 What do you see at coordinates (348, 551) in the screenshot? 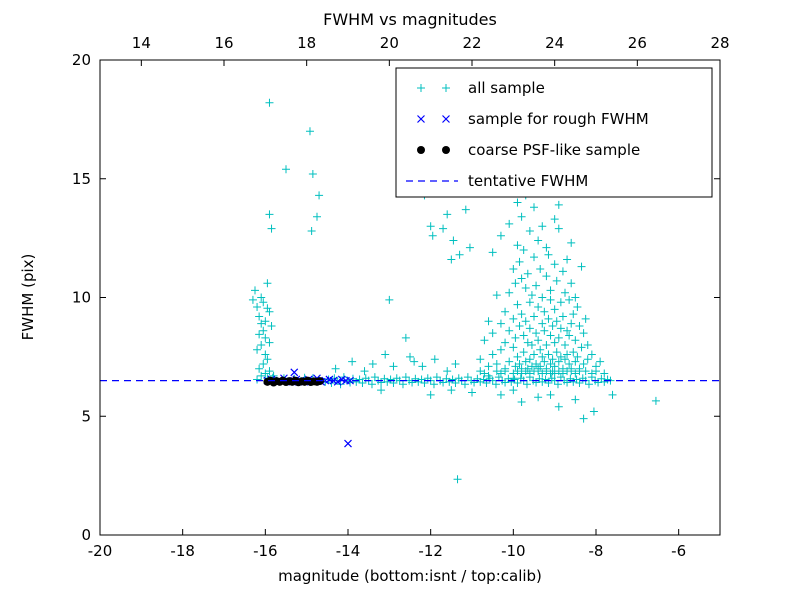
I see `x-bottom-tick-label: -14` at bounding box center [348, 551].